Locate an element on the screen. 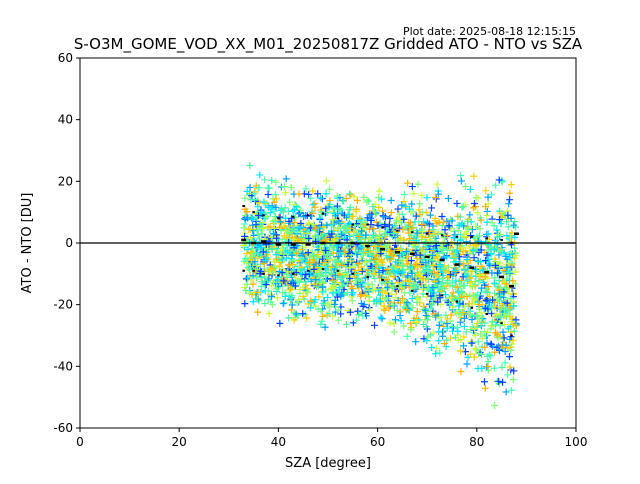 This screenshot has height=484, width=640. y-axis-label: ATO - NTO [DU] is located at coordinates (27, 243).